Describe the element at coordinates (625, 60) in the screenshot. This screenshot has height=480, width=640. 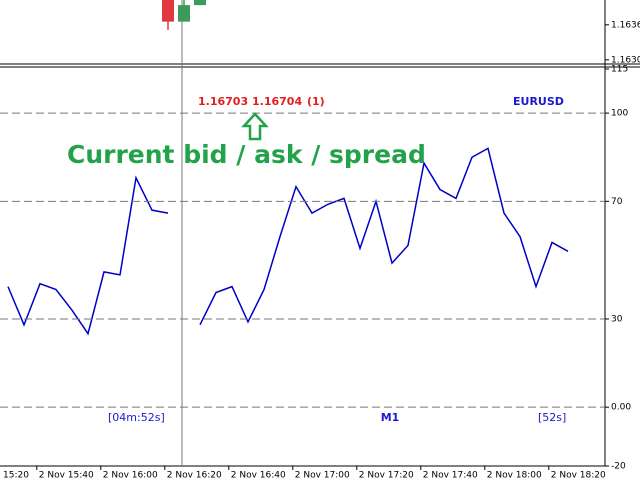
I see `y-tick-label: 1.16305` at that location.